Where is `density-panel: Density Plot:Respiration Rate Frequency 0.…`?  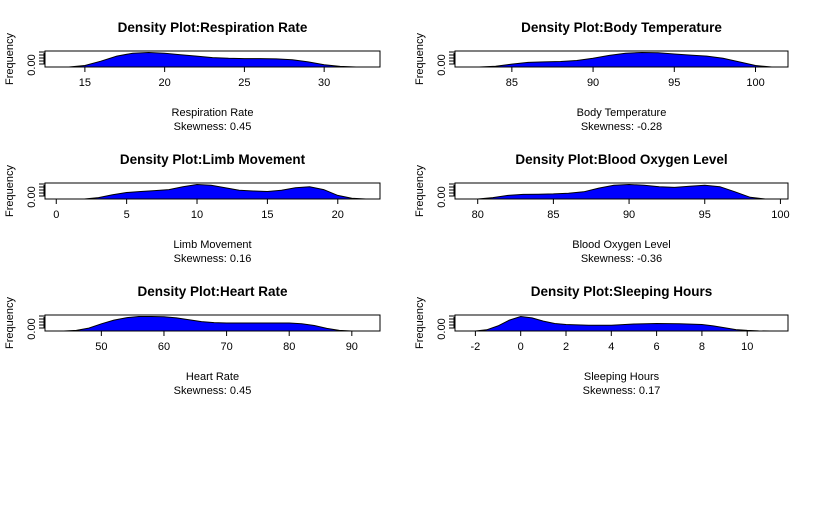
density-panel: Density Plot:Respiration Rate Frequency 0.… is located at coordinates (192, 76).